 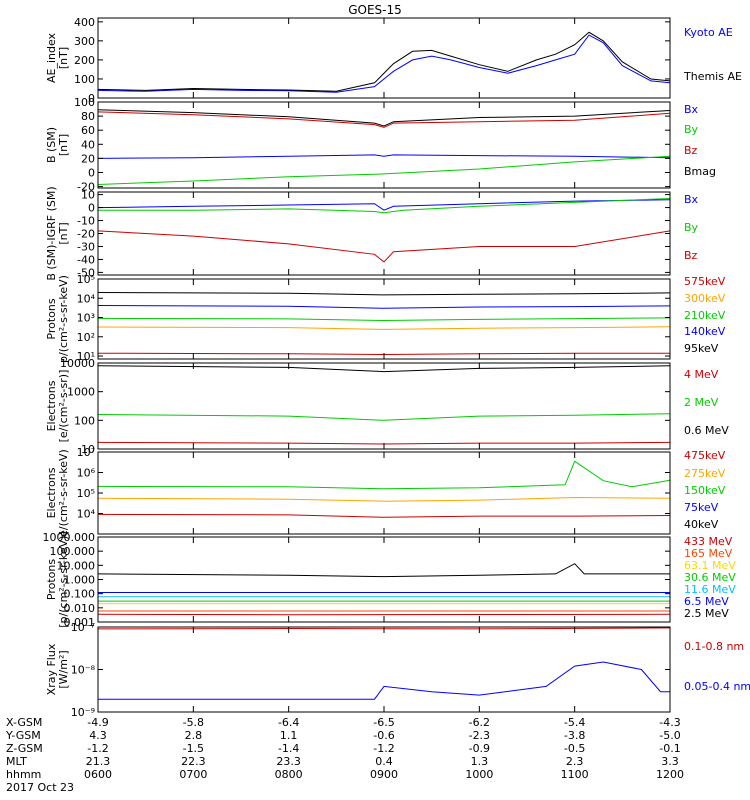 I want to click on y-axis-label: B (SM)-IGRF (SM), so click(x=51, y=233).